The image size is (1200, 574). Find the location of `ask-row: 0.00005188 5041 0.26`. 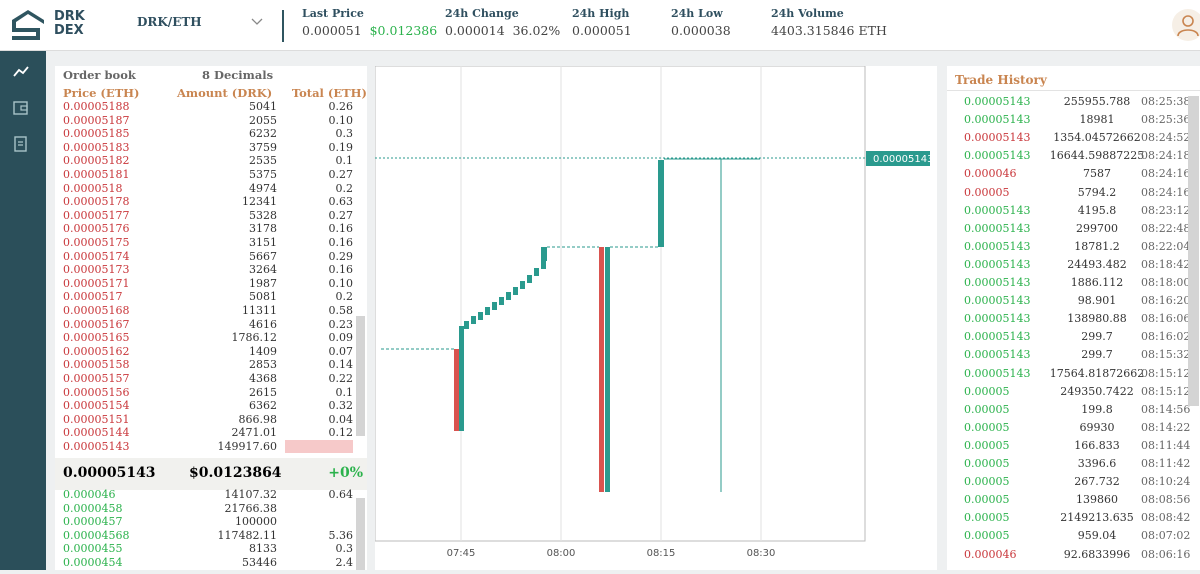

ask-row: 0.00005188 5041 0.26 is located at coordinates (211, 107).